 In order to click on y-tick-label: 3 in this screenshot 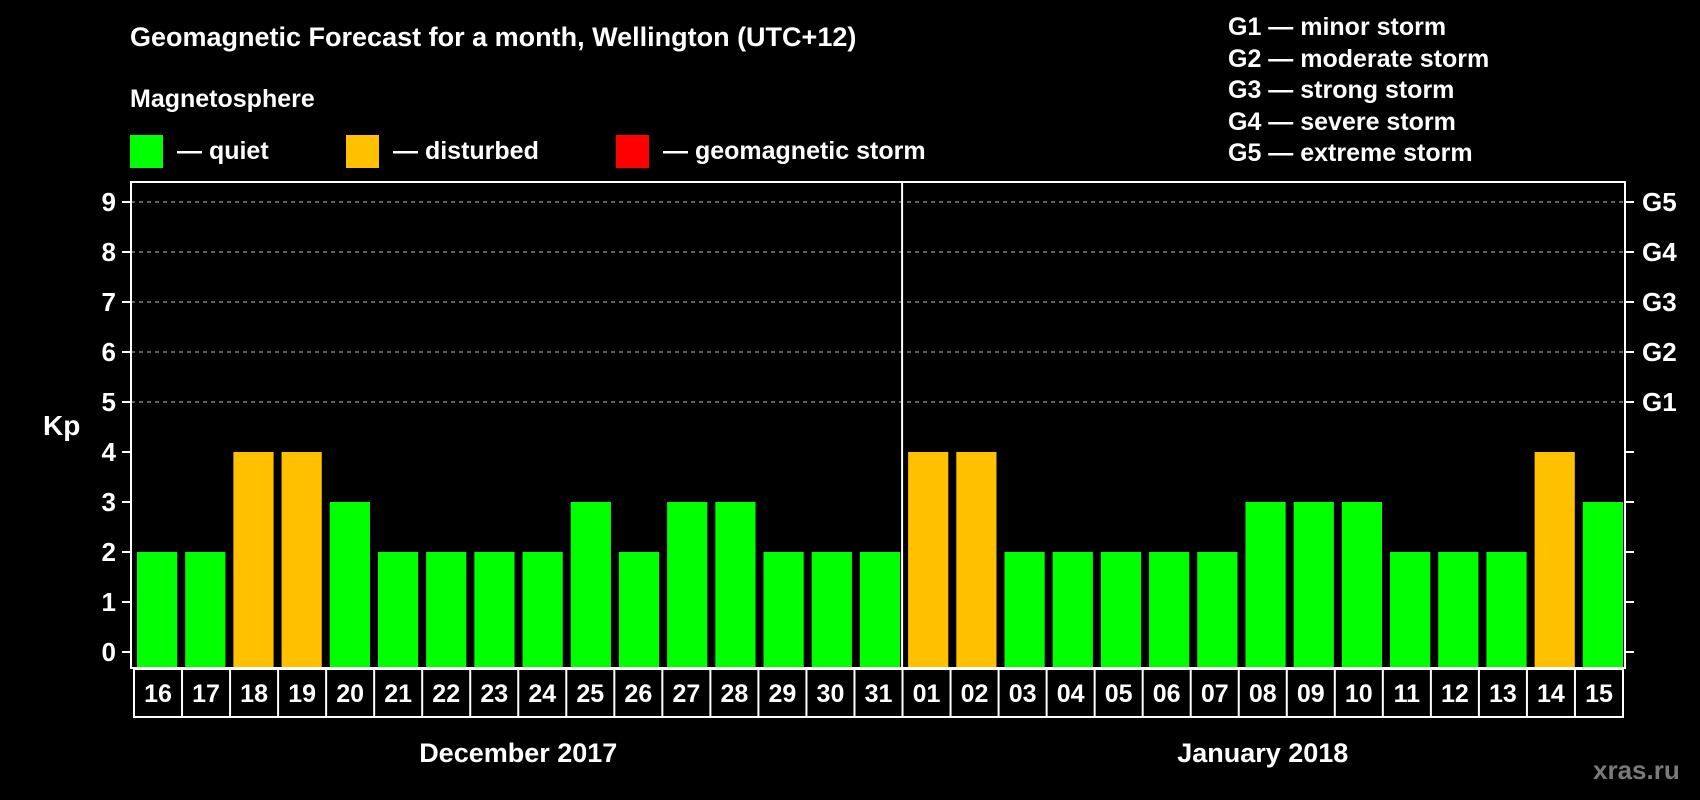, I will do `click(108, 502)`.